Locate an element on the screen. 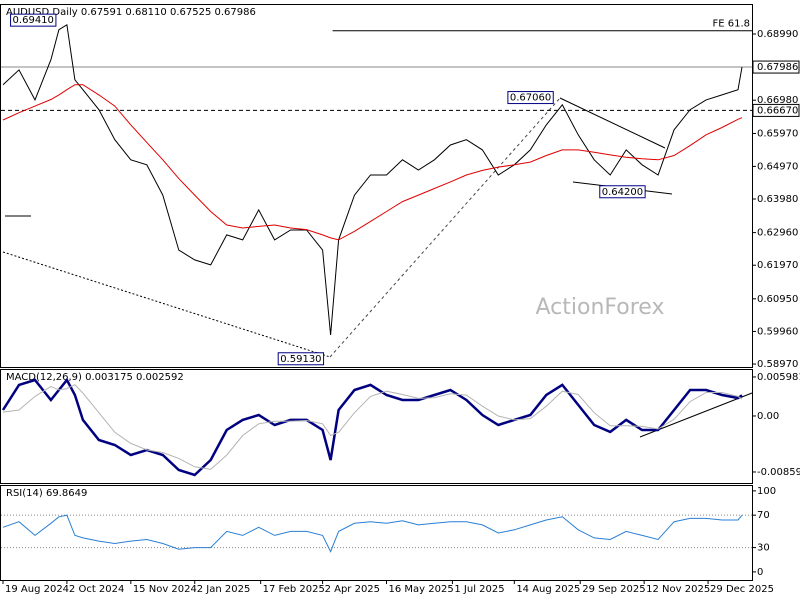  y-tick-label: -0.00859 is located at coordinates (778, 472).